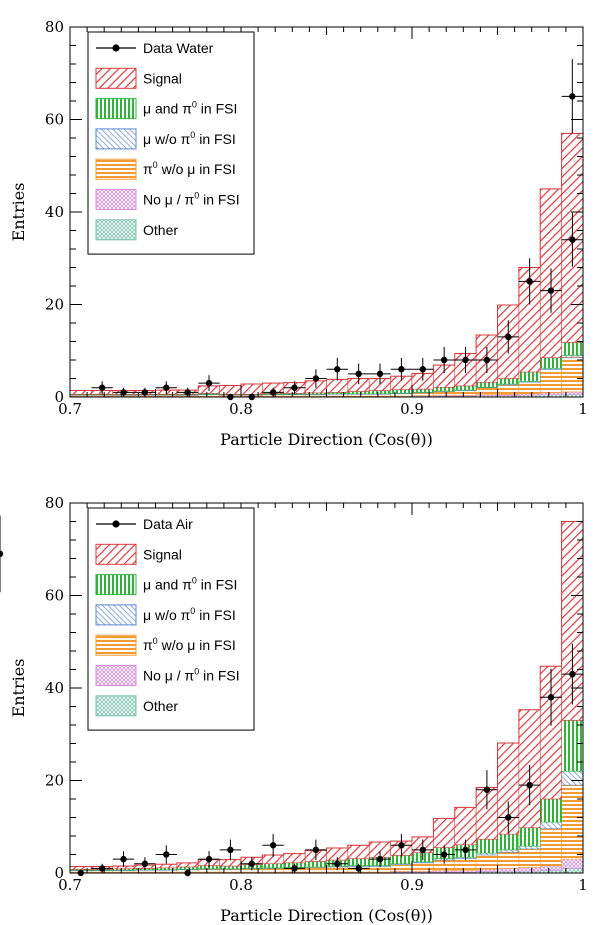 The height and width of the screenshot is (925, 595). Describe the element at coordinates (54, 27) in the screenshot. I see `y-tick-label: 80` at that location.